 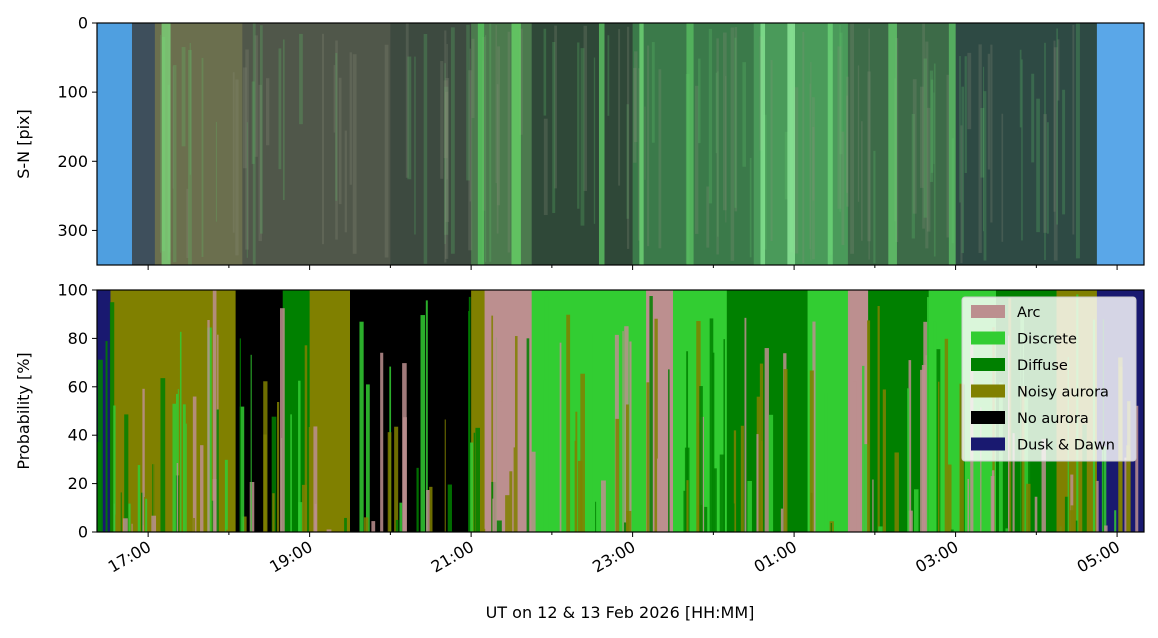 I want to click on legend-label: No aurora, so click(x=1053, y=419).